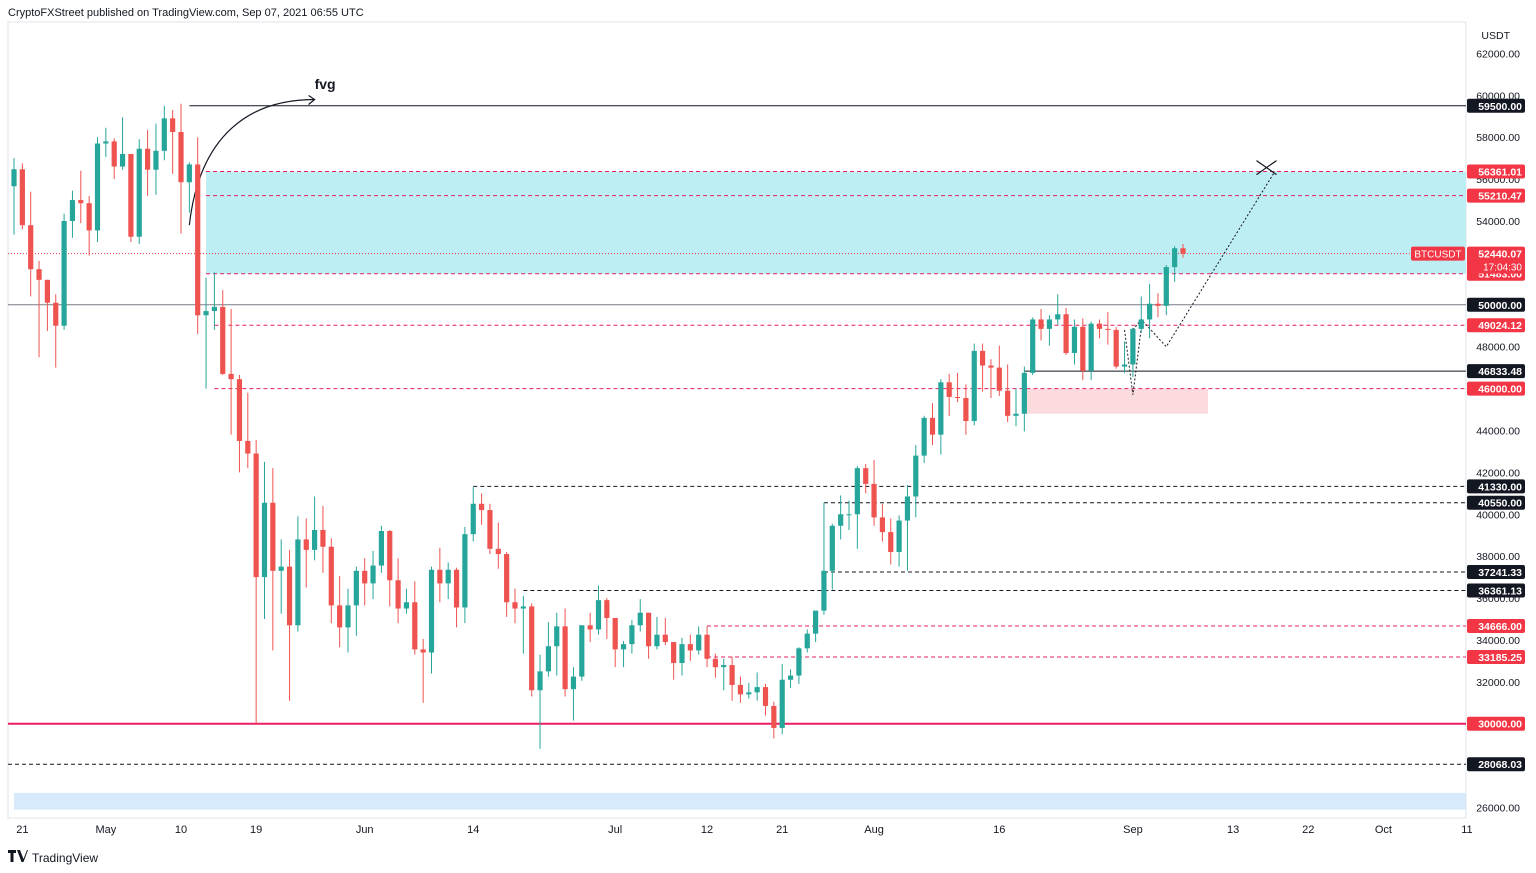 Image resolution: width=1536 pixels, height=873 pixels. What do you see at coordinates (1496, 657) in the screenshot?
I see `price-tag-33185.25: 33185.25` at bounding box center [1496, 657].